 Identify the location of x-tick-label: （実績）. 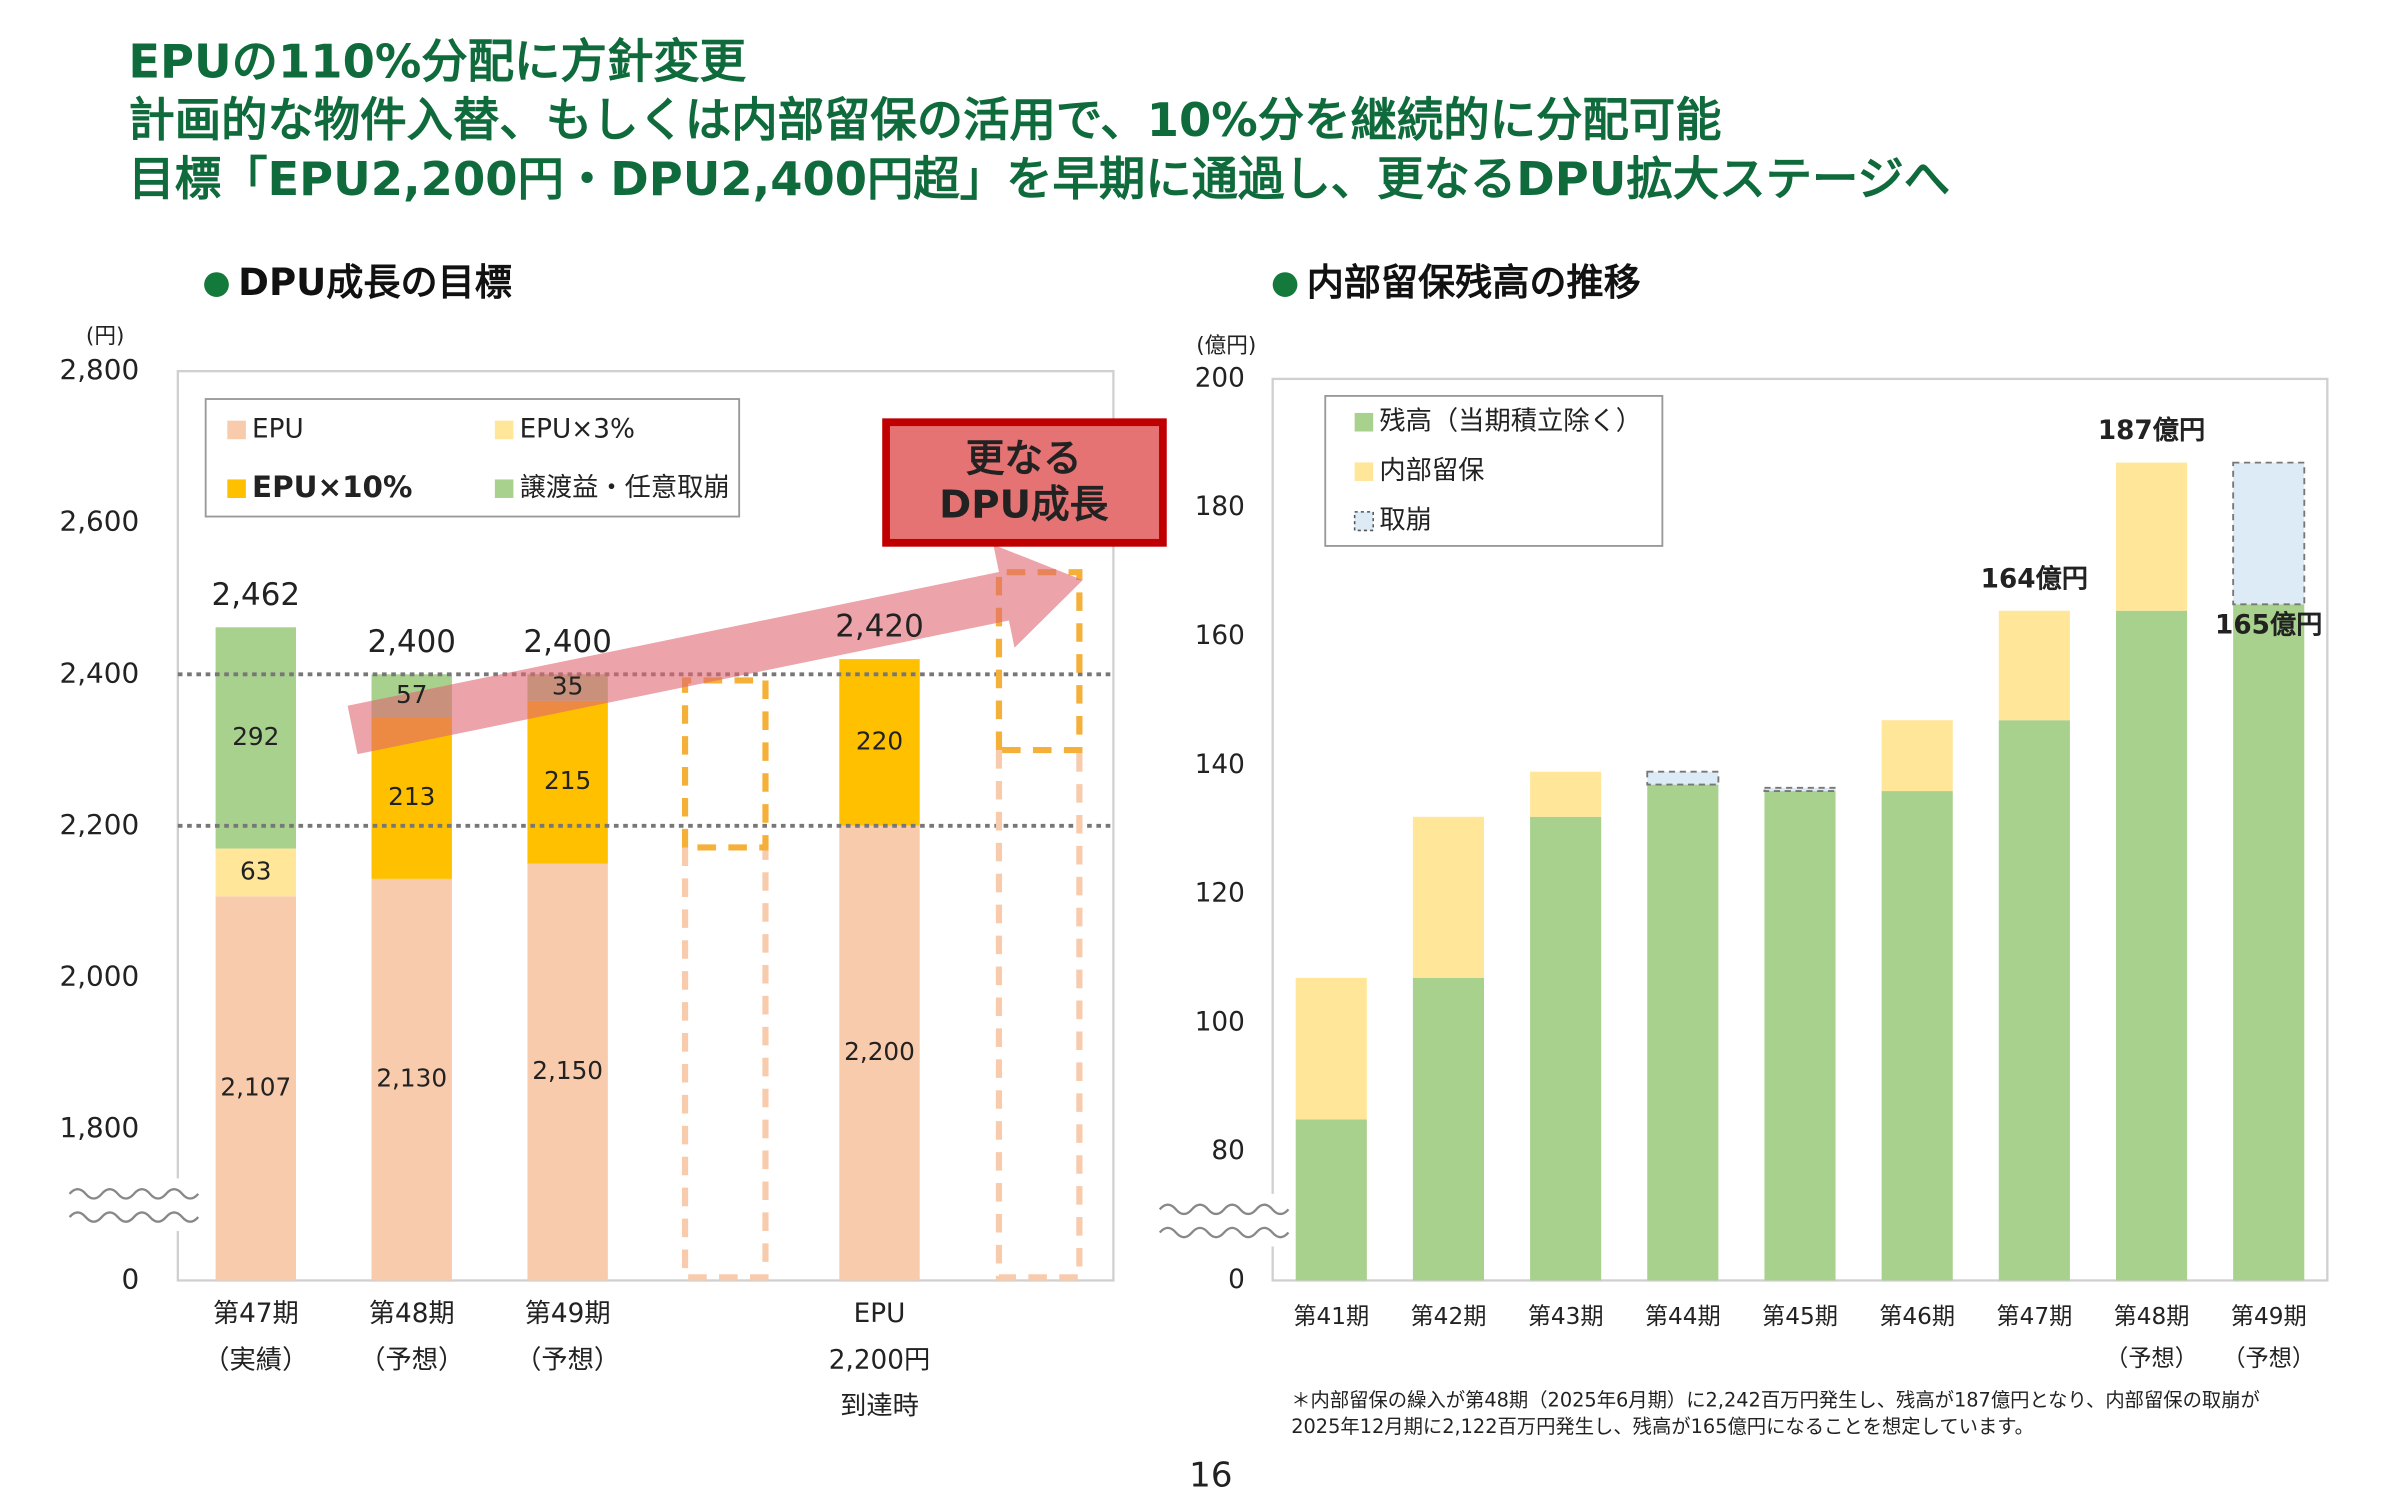
(255, 1360).